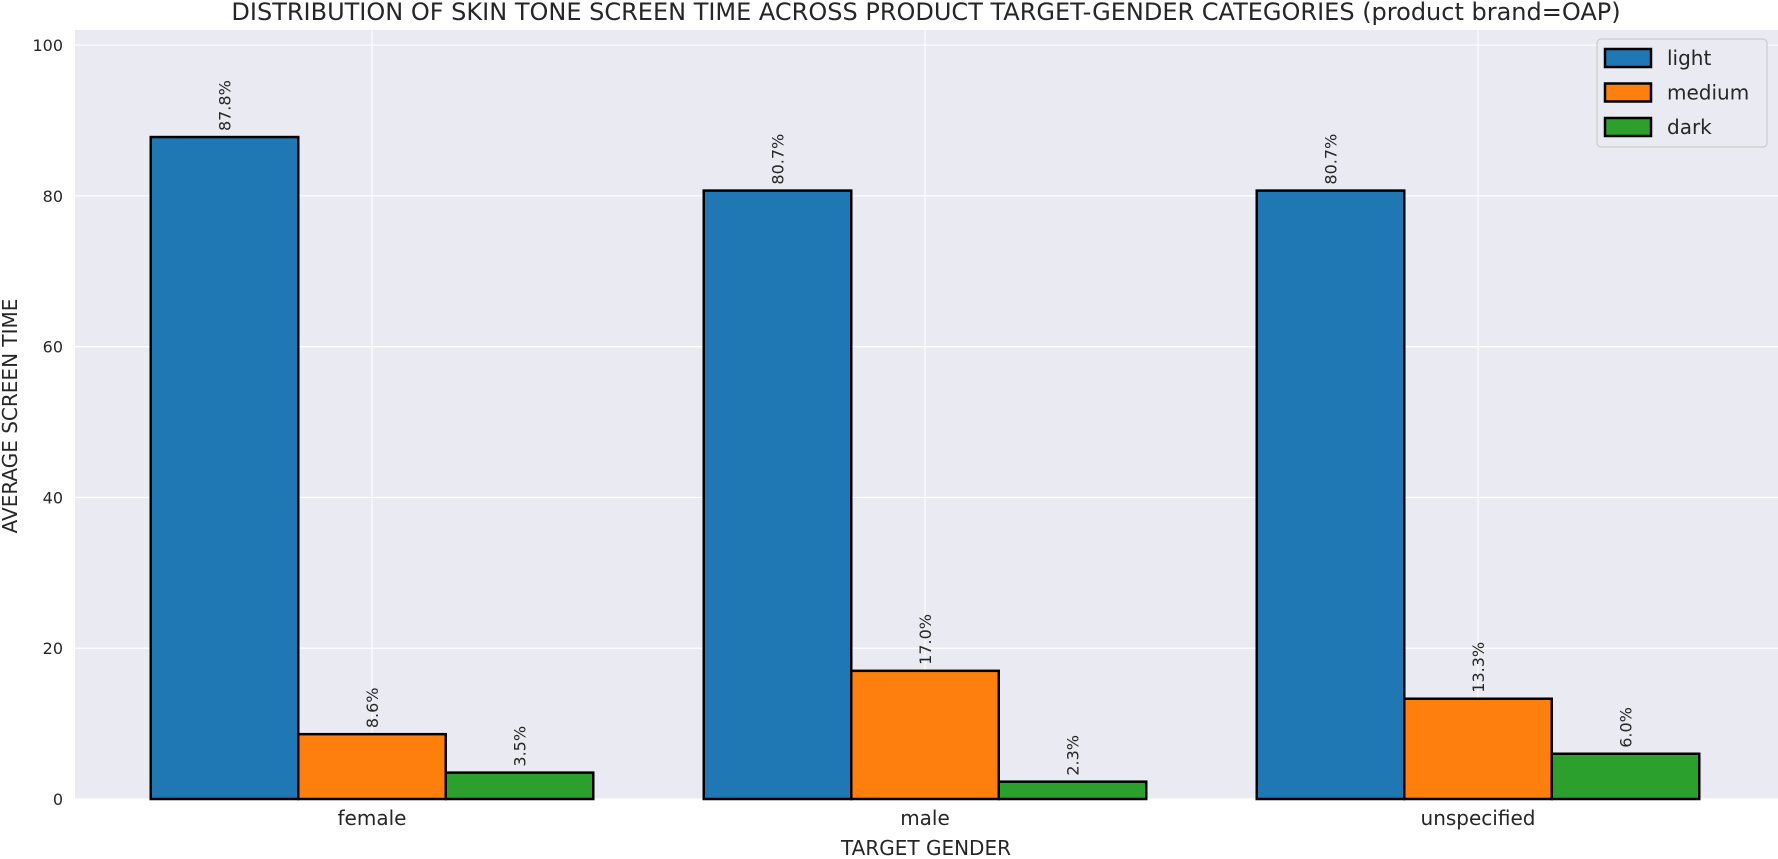  I want to click on y-tick-label: 100, so click(47, 45).